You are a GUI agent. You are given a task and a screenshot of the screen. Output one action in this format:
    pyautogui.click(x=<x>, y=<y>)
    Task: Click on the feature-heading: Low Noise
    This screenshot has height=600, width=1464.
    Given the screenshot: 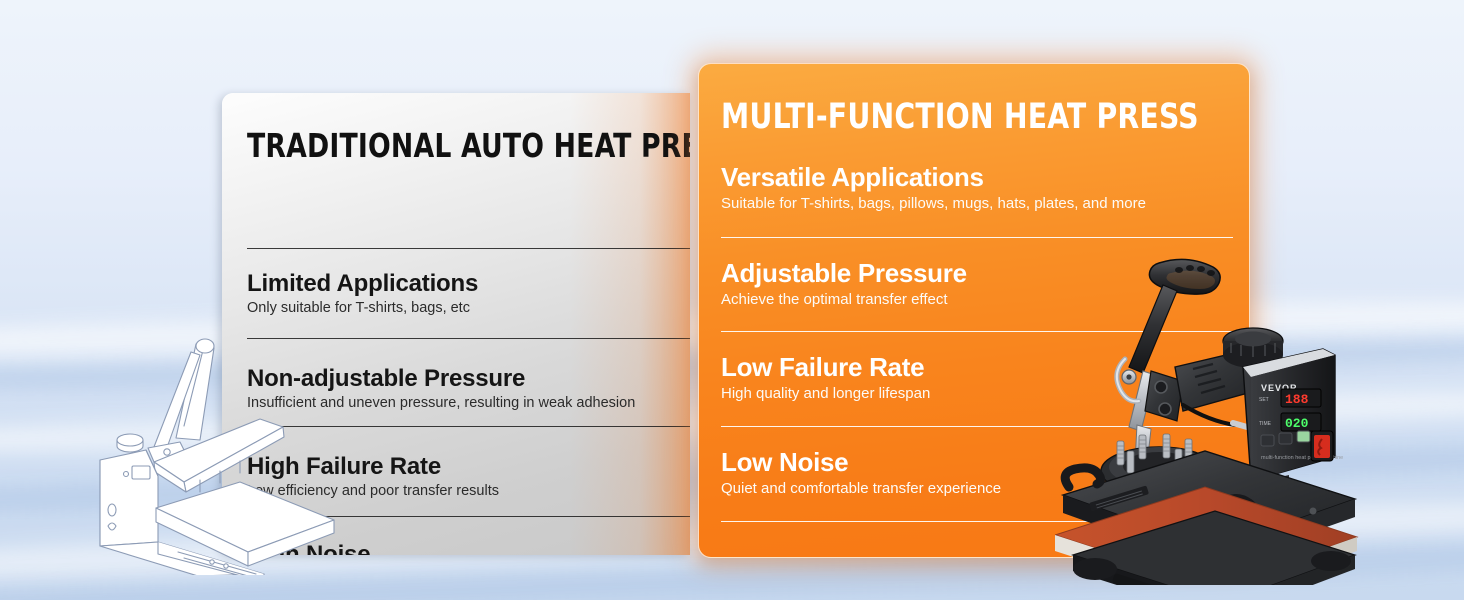 What is the action you would take?
    pyautogui.click(x=785, y=462)
    